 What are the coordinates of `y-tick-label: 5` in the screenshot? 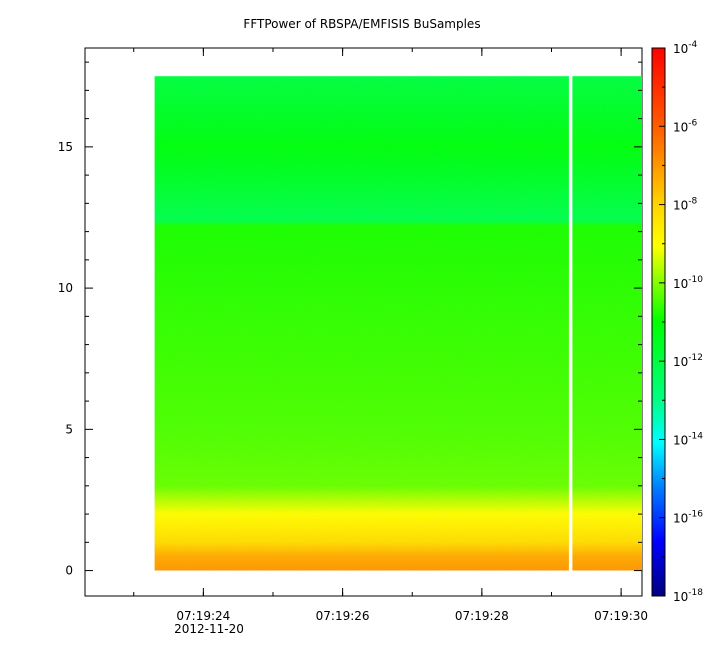 It's located at (69, 429).